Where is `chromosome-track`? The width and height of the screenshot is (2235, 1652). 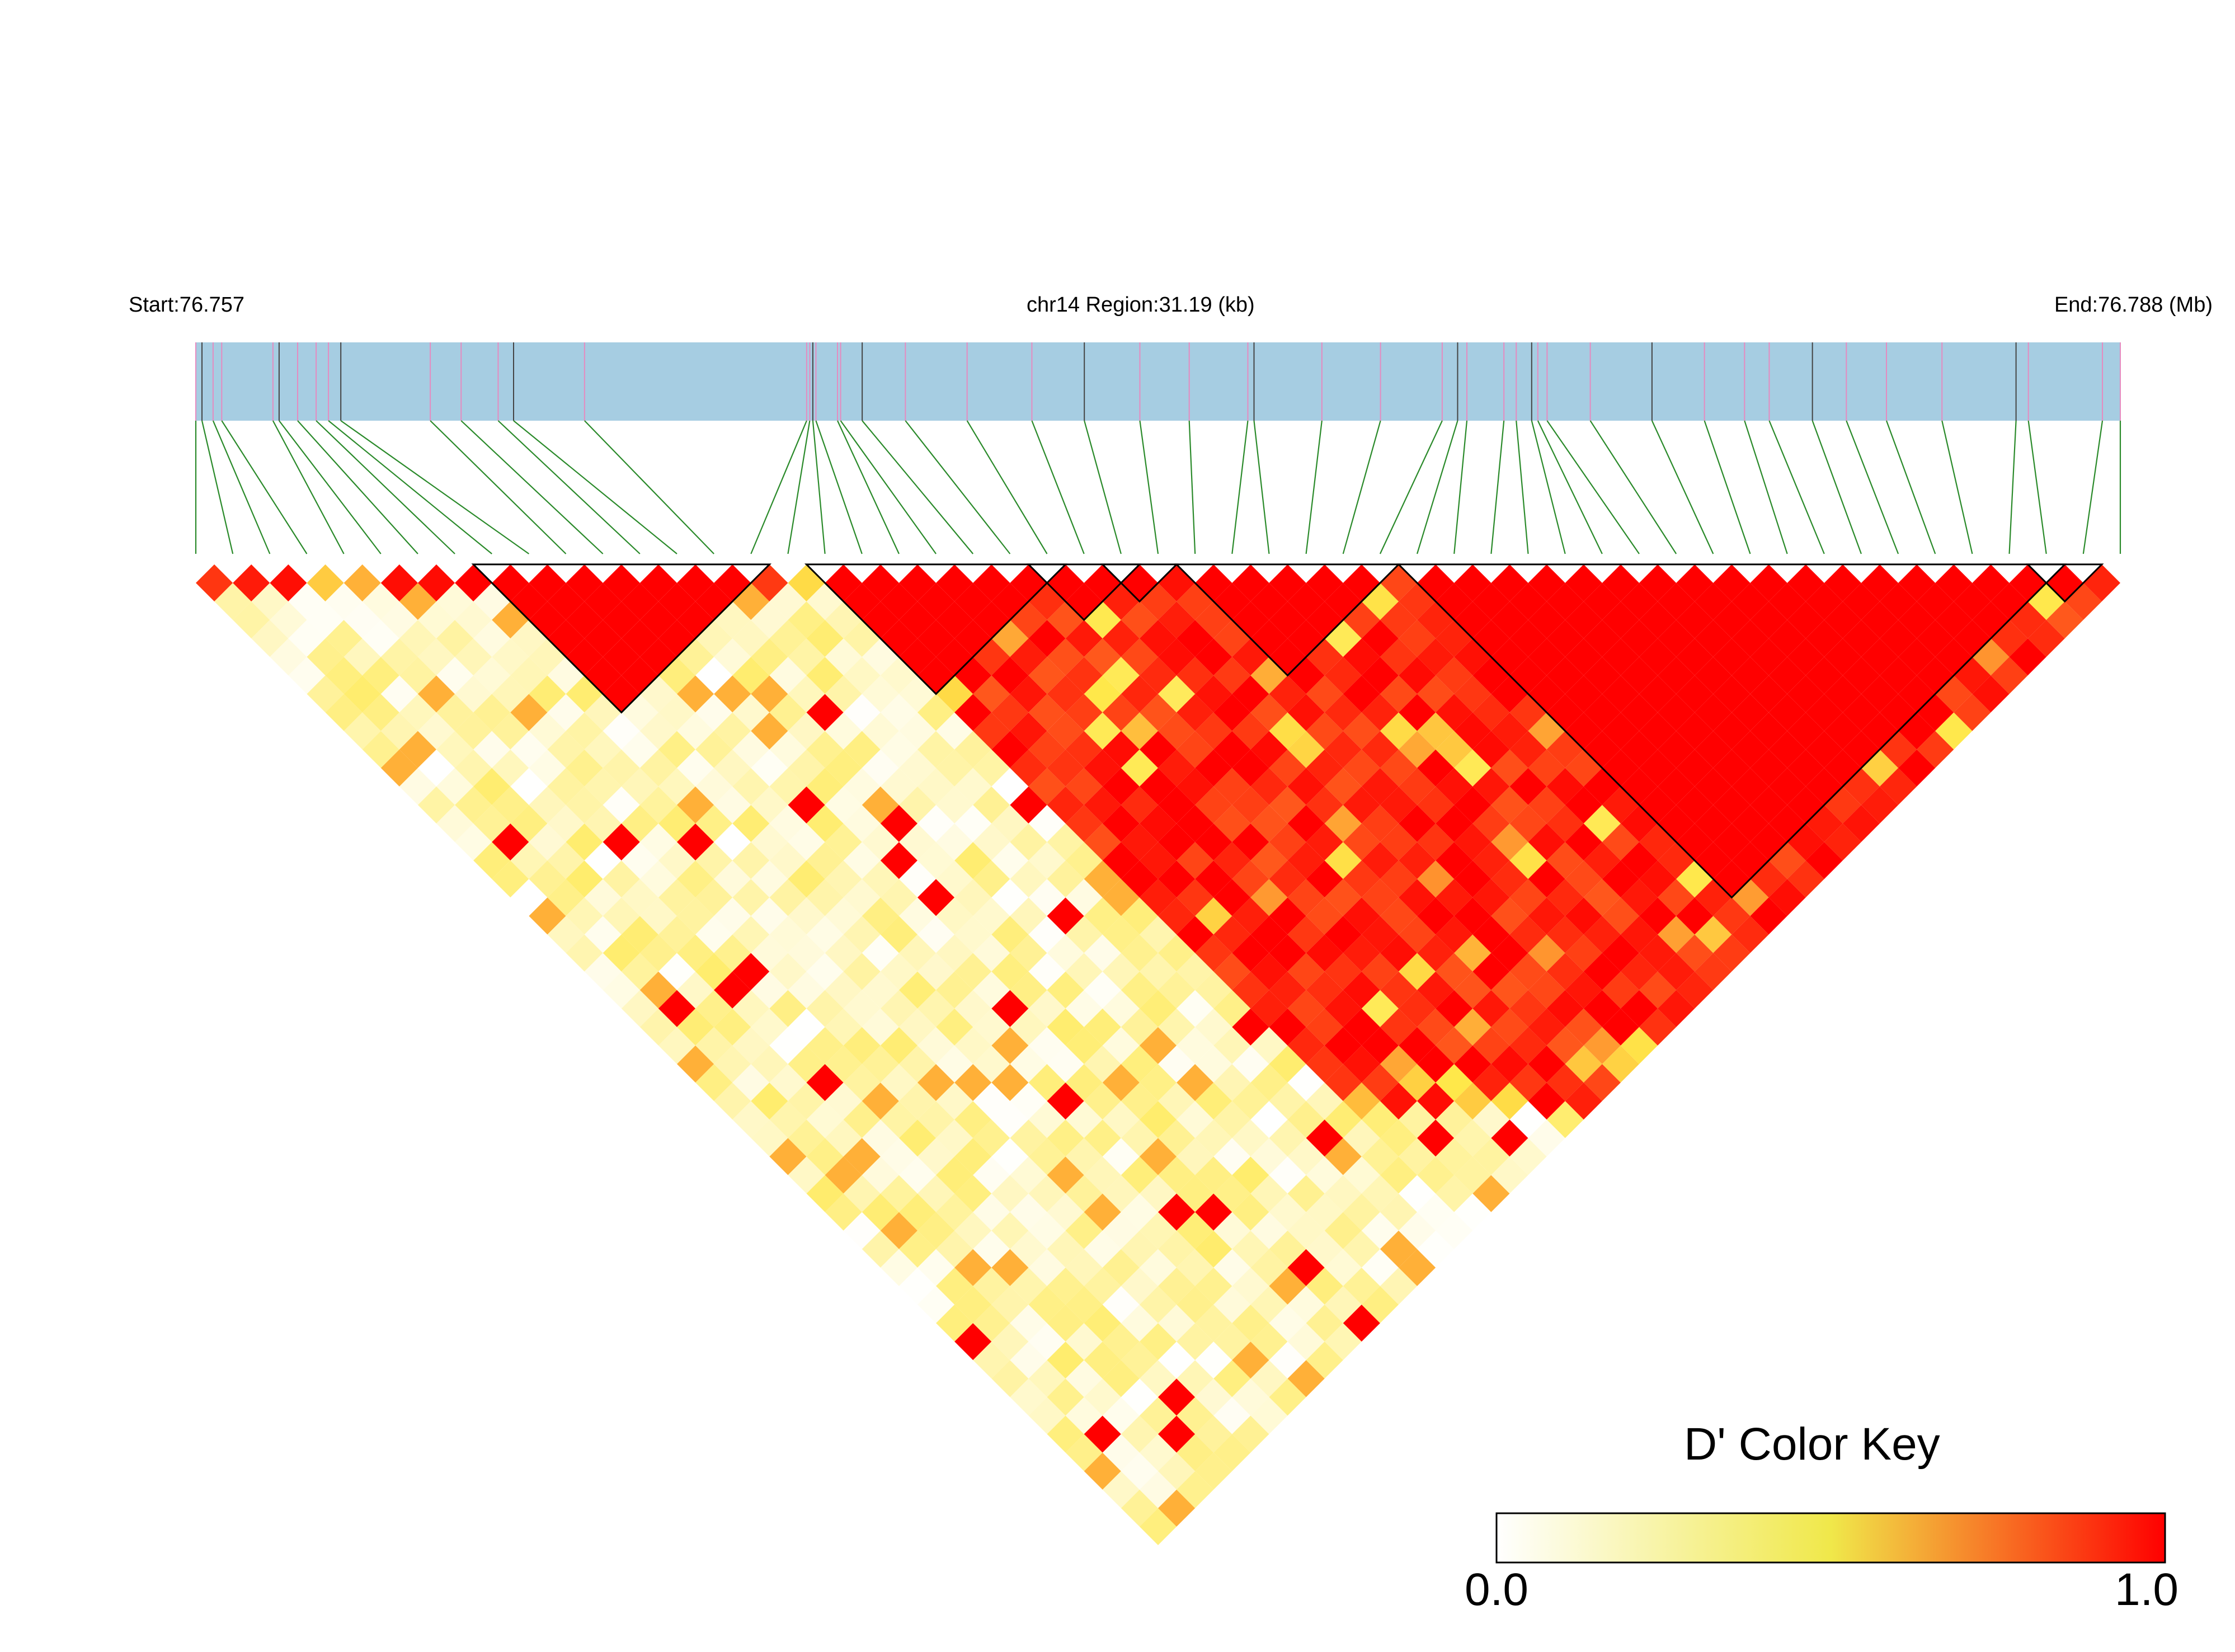
chromosome-track is located at coordinates (1158, 381).